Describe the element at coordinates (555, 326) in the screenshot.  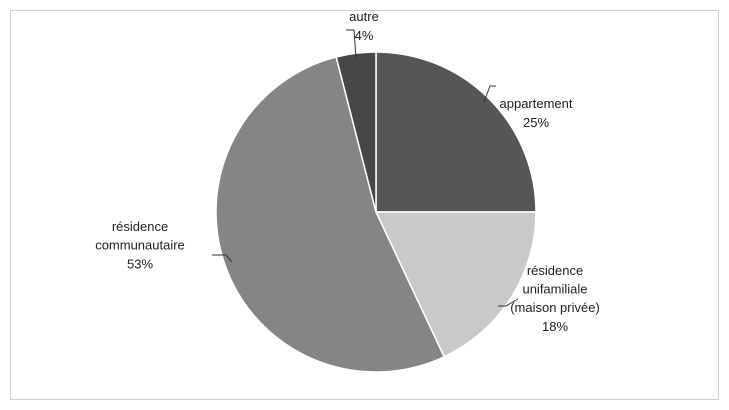
I see `value-label: 18%` at that location.